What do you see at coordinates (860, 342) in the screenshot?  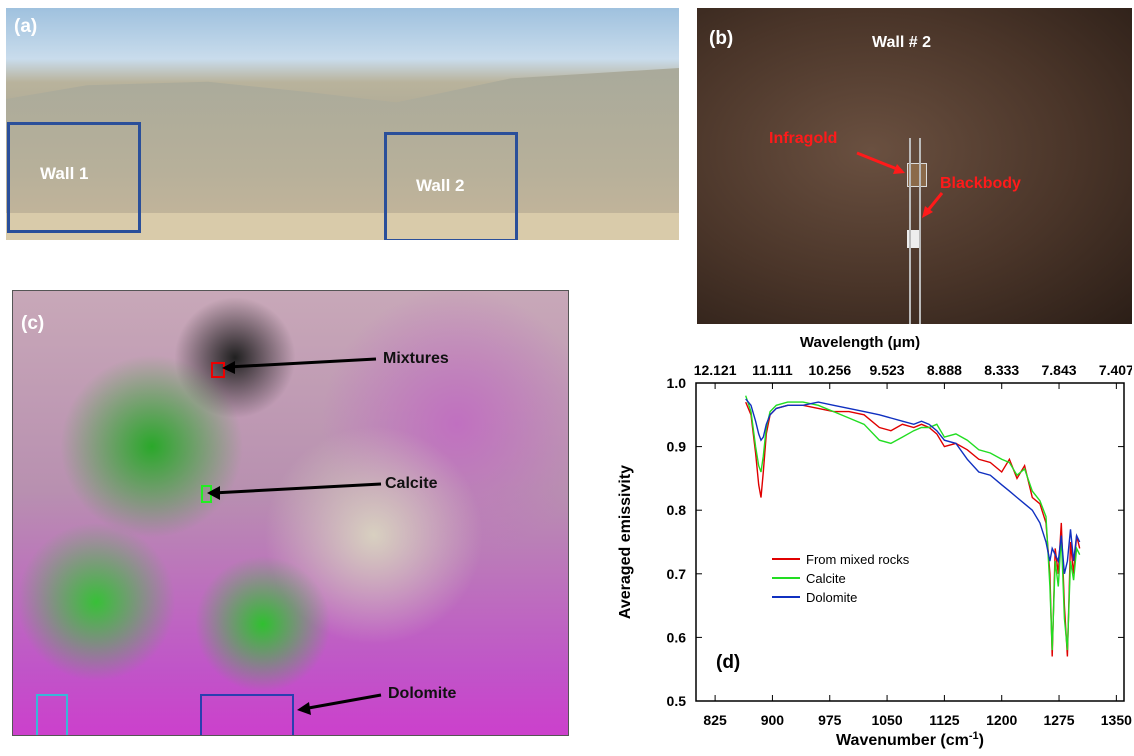 I see `chart-top-axis-title: Wavelength (μm)` at bounding box center [860, 342].